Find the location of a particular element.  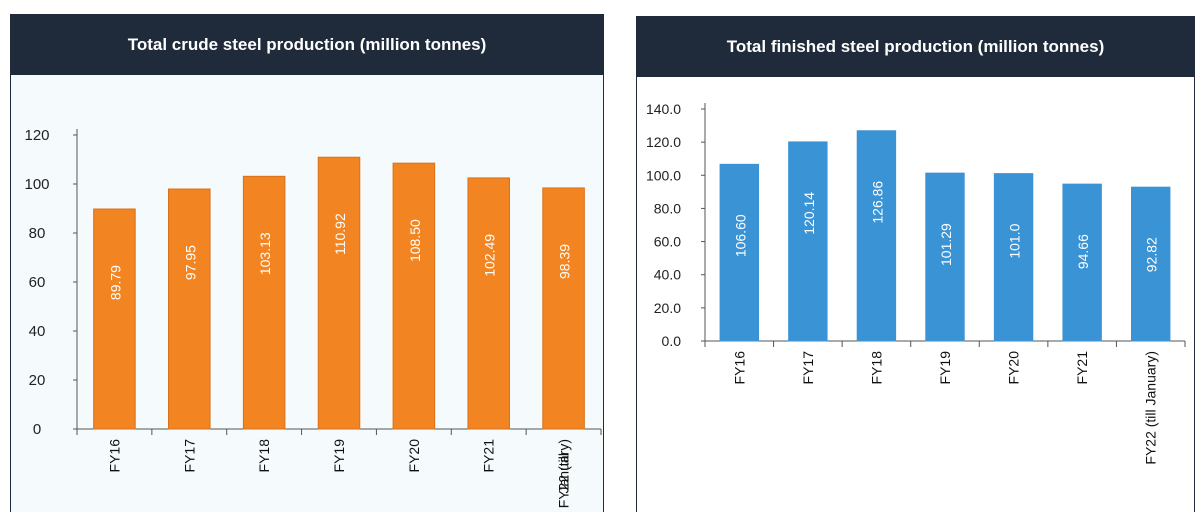

y-tick-label: 60.0 is located at coordinates (667, 242).